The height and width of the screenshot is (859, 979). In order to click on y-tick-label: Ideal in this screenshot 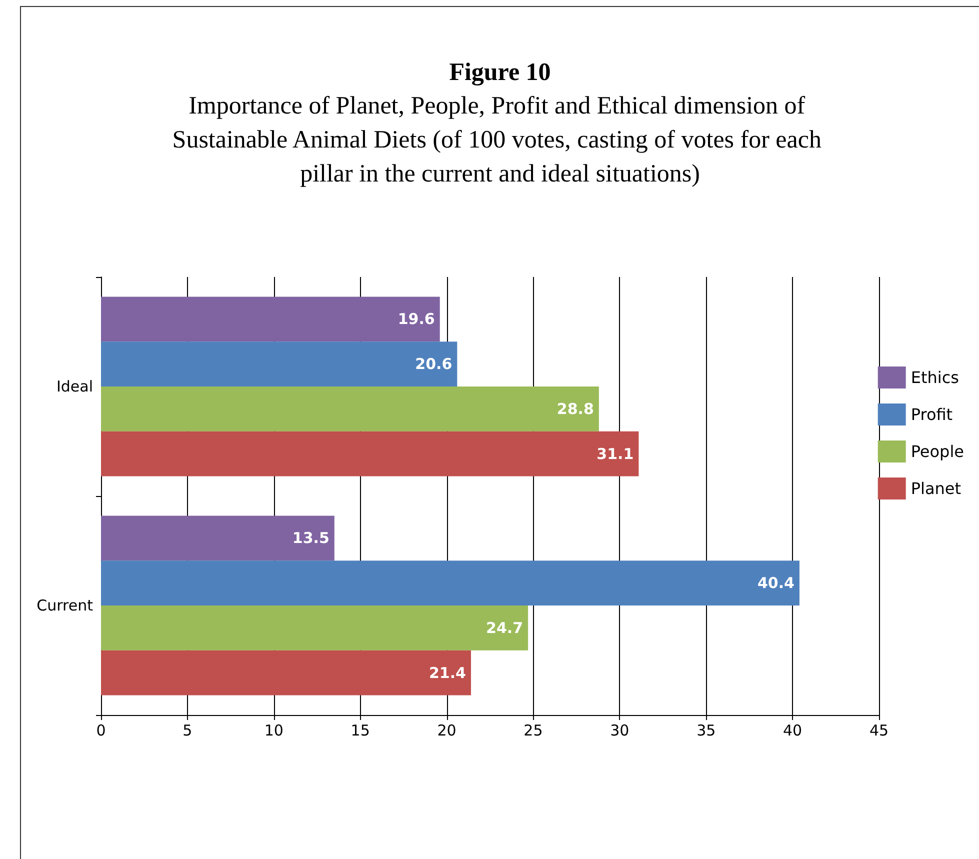, I will do `click(74, 387)`.